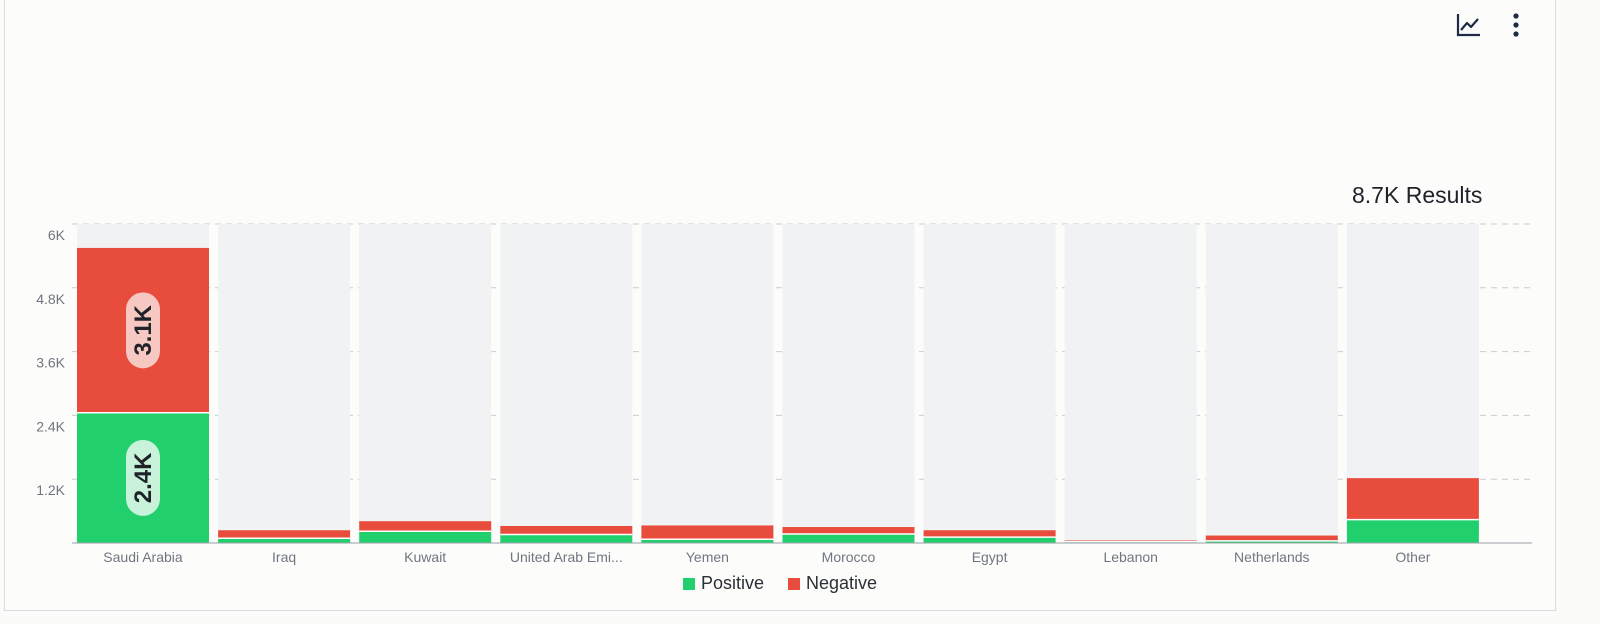  What do you see at coordinates (50, 490) in the screenshot?
I see `y-tick-label: 1.2K` at bounding box center [50, 490].